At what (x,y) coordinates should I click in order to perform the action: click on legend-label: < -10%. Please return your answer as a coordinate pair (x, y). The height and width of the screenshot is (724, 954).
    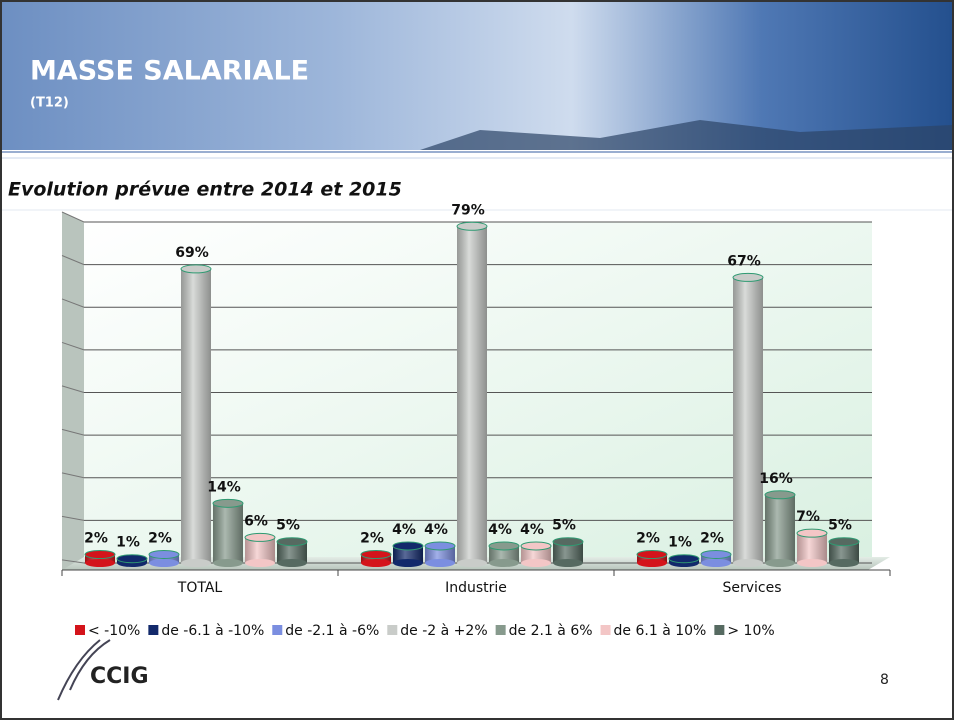
    Looking at the image, I should click on (114, 631).